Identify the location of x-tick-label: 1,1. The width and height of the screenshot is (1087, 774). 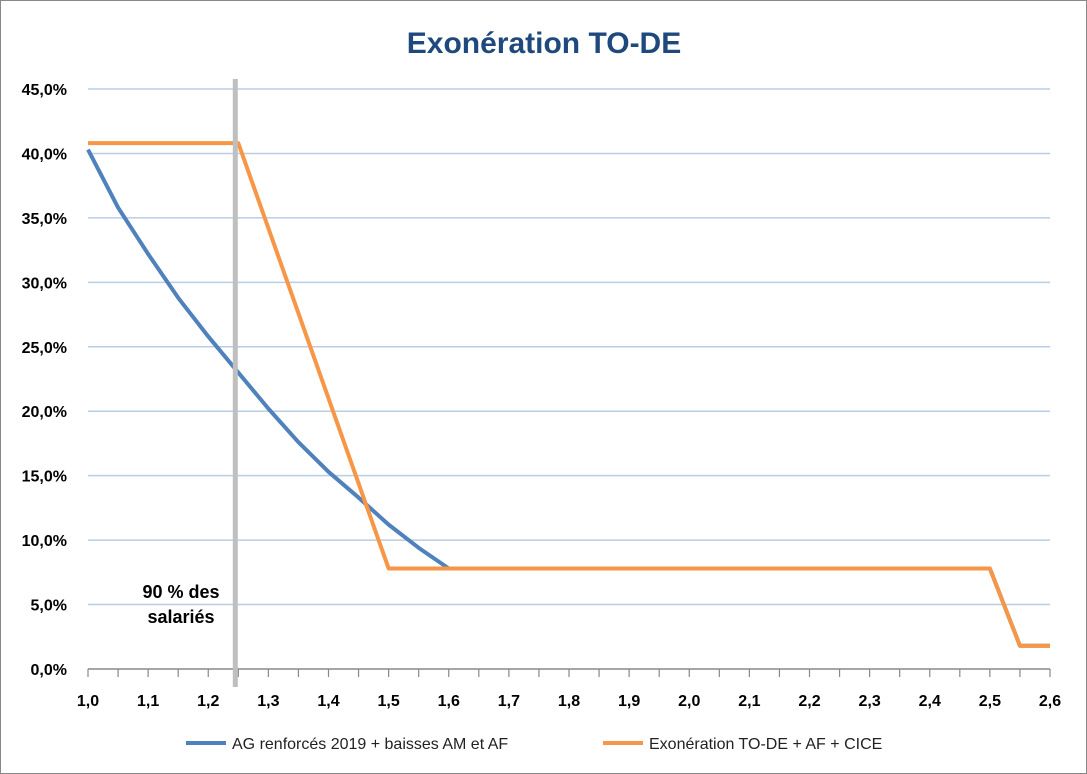
(148, 701).